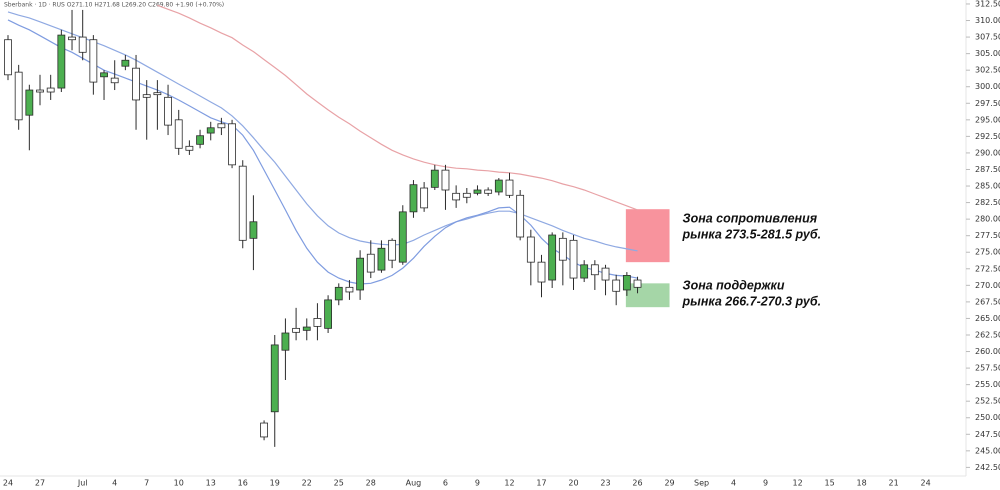 Image resolution: width=1000 pixels, height=490 pixels. Describe the element at coordinates (987, 318) in the screenshot. I see `y-tick-label: 265.00` at that location.